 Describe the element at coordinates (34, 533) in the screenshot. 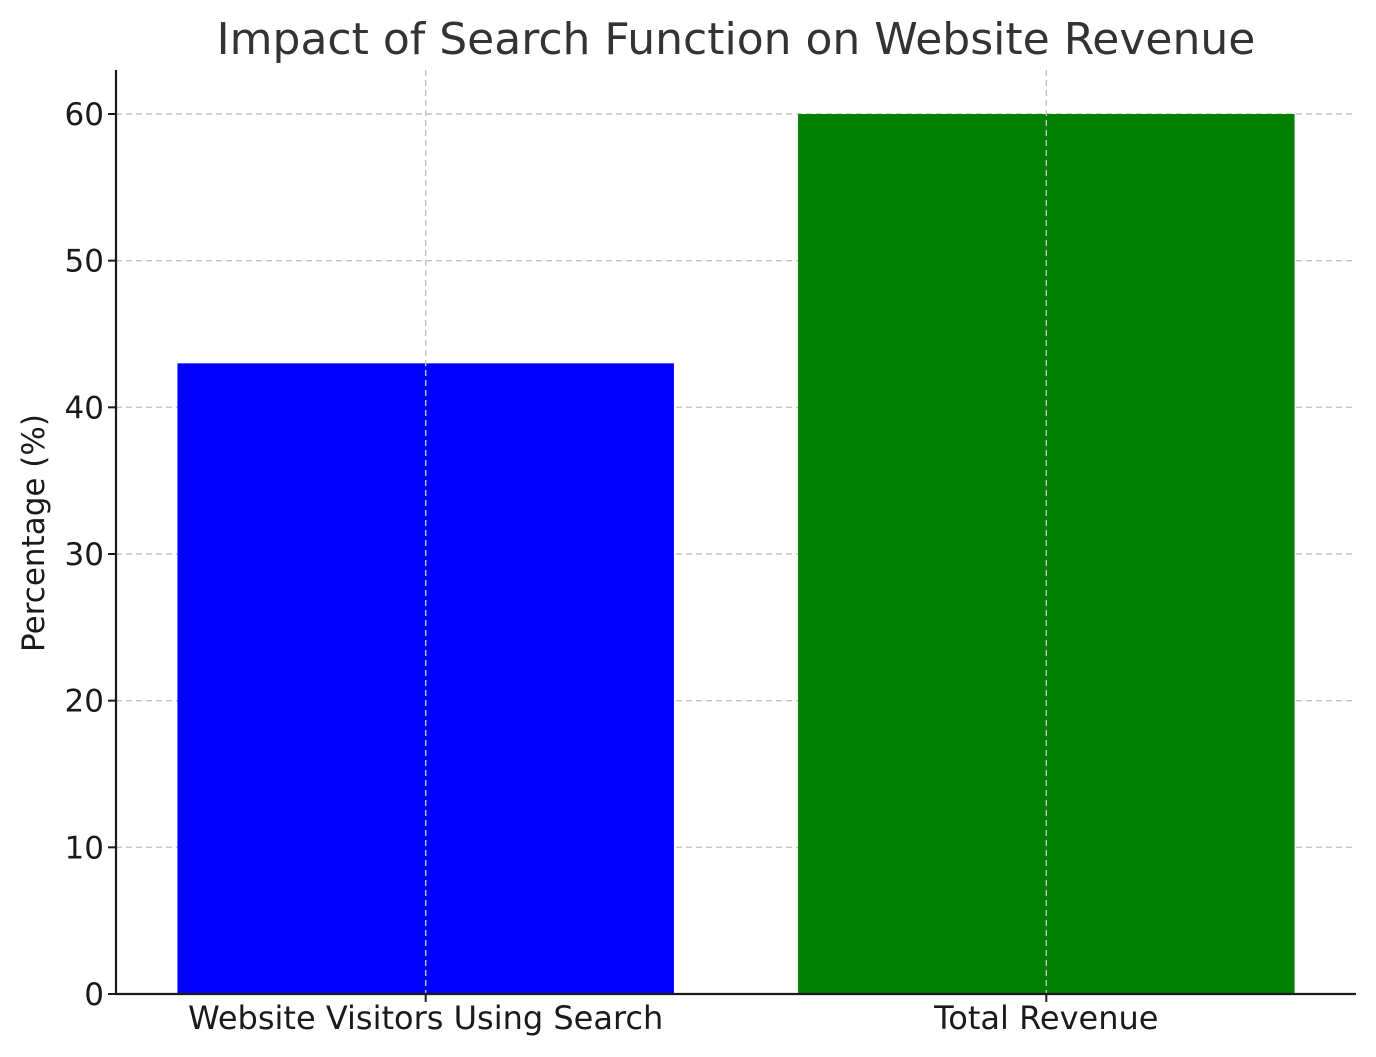

I see `y-axis-label: Percentage (%)` at that location.